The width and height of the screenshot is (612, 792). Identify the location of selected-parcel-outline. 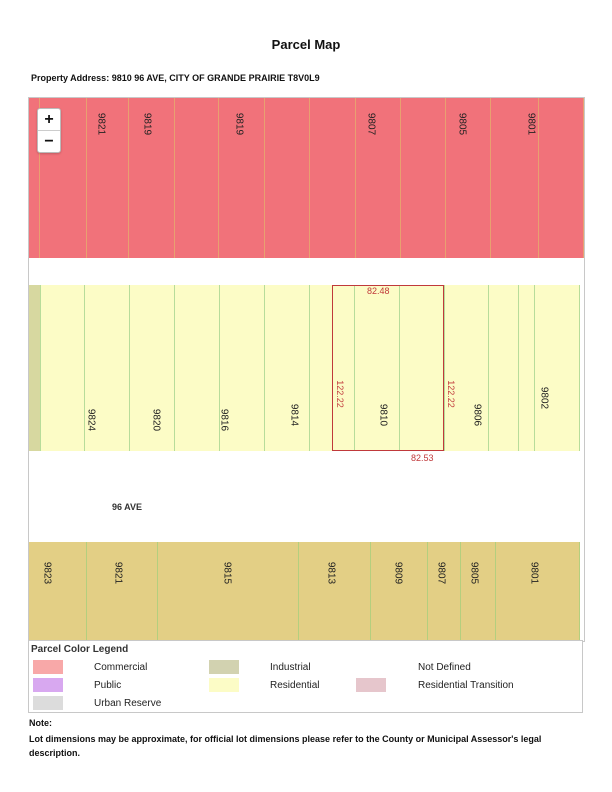
(388, 368).